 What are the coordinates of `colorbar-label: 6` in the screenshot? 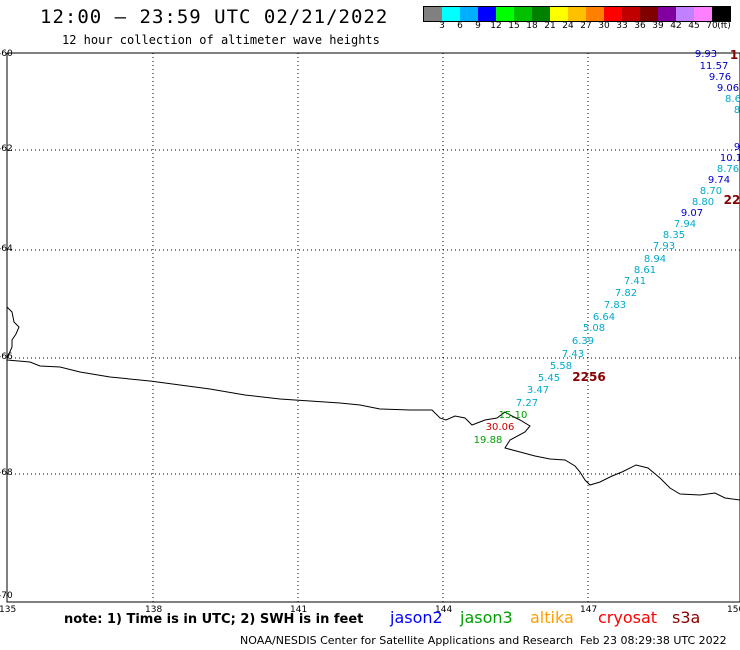 It's located at (460, 26).